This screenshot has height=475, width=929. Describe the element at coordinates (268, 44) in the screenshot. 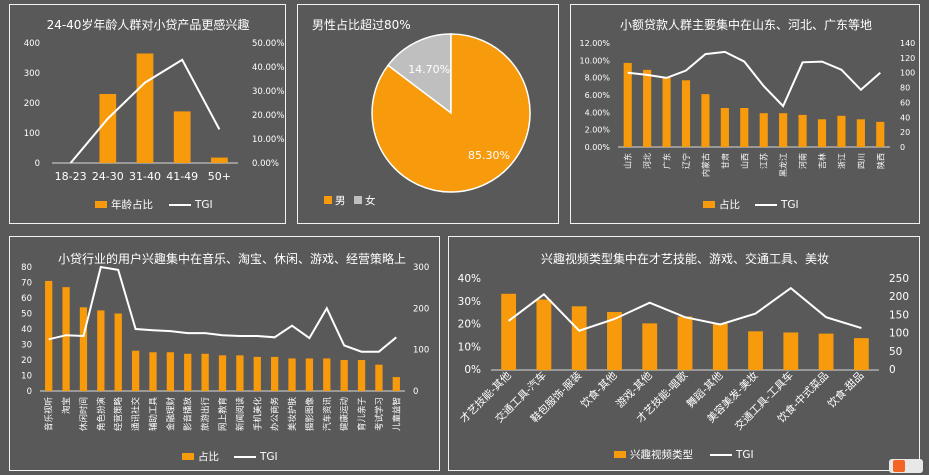

I see `y-right-tick: 50.00%` at that location.